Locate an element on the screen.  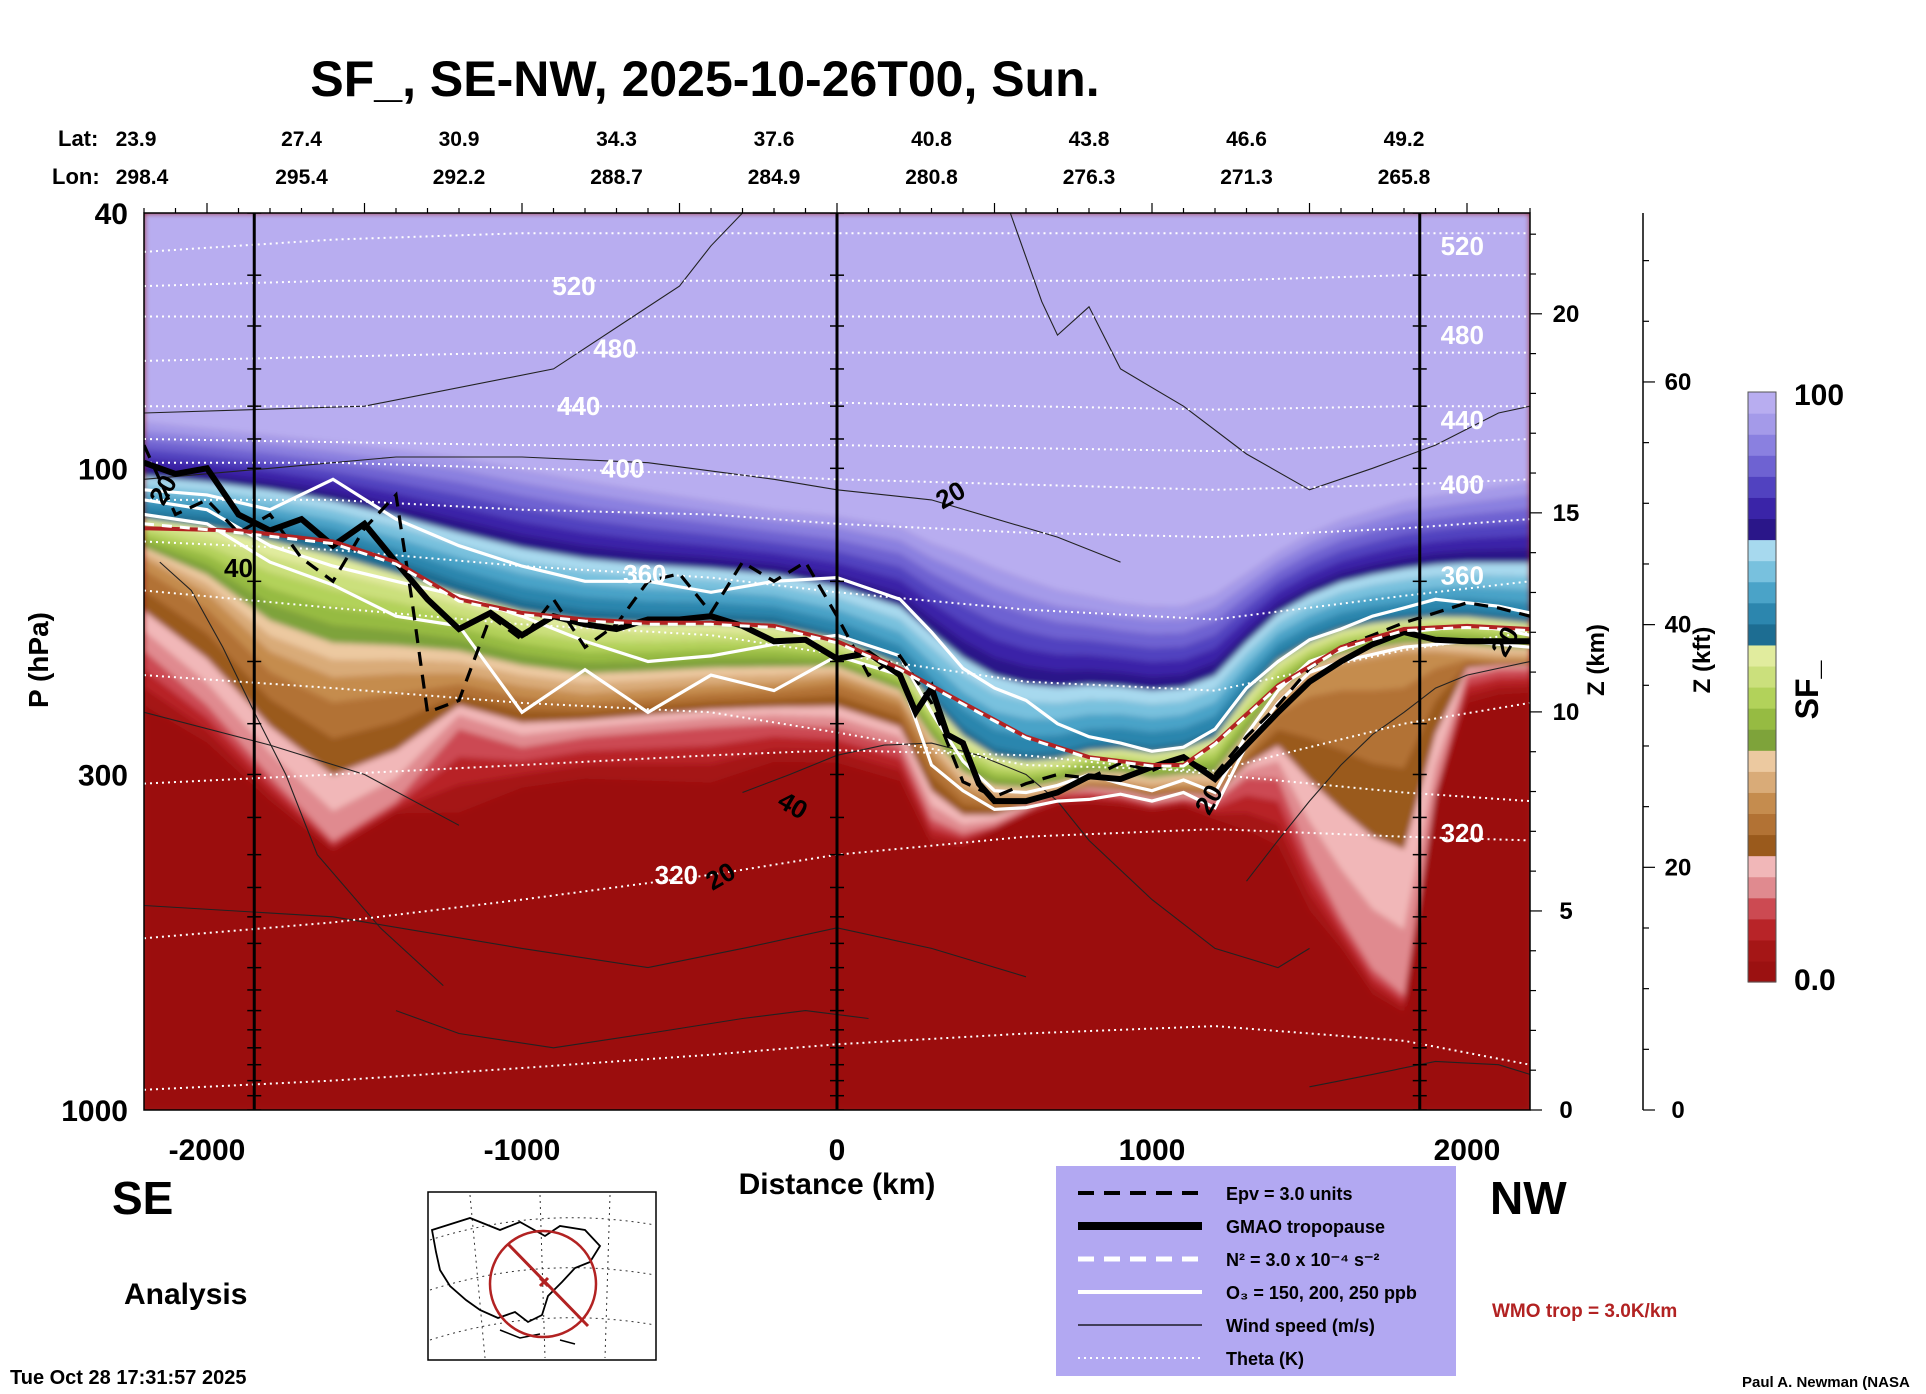
z-kft-axis: 0 20 40 60 is located at coordinates (1667, 668).